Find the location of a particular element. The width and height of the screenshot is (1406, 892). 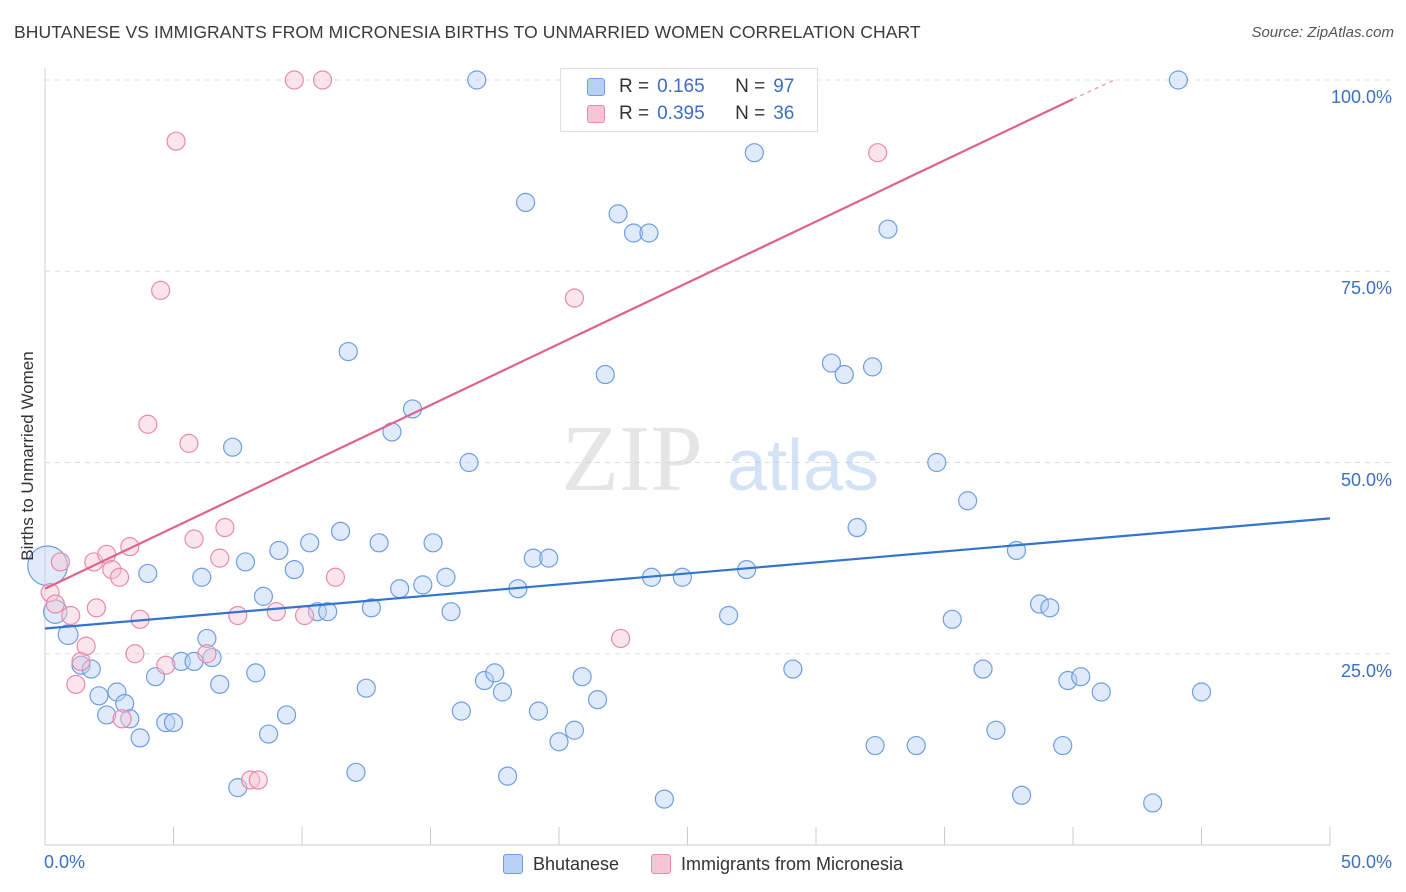

r-value: 0.395 is located at coordinates (681, 113).